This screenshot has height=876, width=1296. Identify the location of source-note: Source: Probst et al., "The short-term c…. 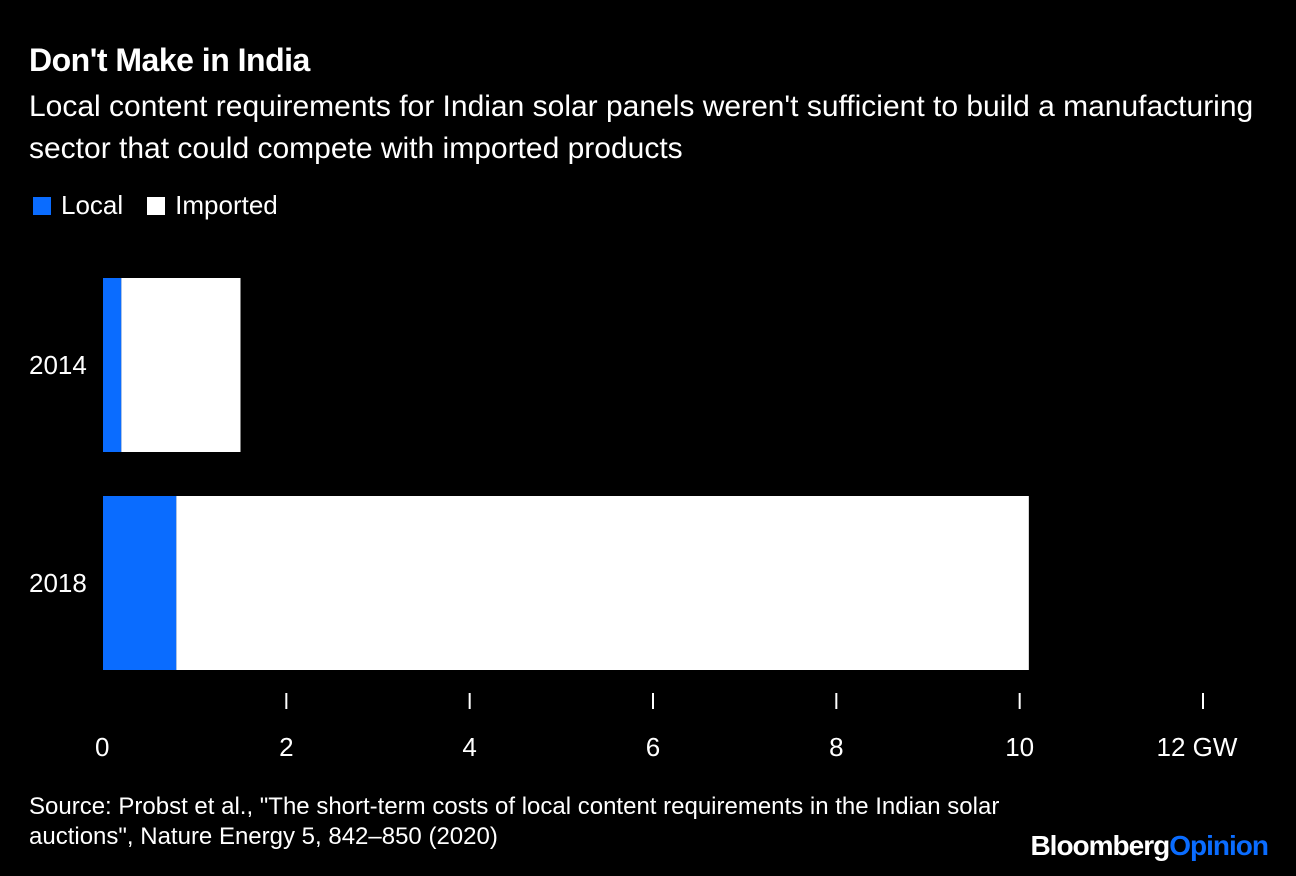
(514, 821).